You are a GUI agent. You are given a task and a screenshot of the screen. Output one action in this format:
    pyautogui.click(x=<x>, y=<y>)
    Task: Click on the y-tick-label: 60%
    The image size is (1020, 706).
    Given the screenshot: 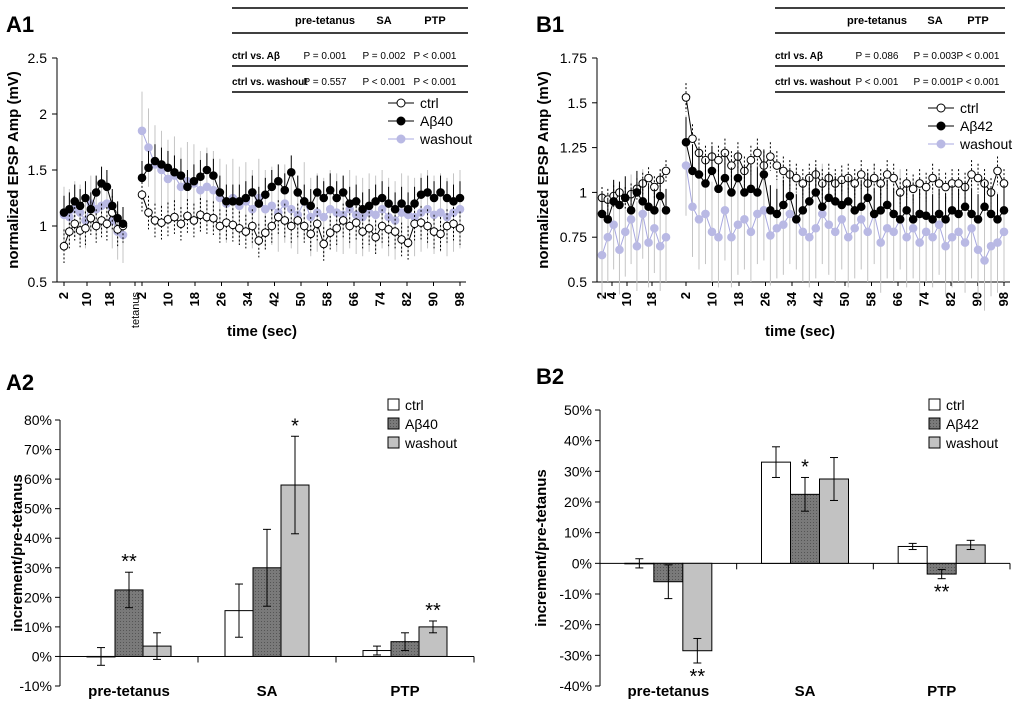 What is the action you would take?
    pyautogui.click(x=38, y=479)
    